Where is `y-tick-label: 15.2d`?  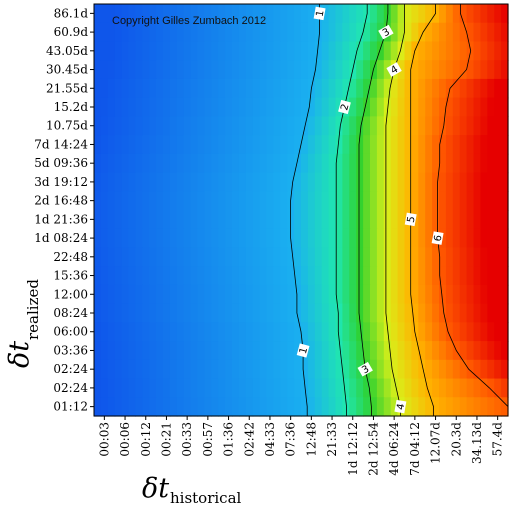
y-tick-label: 15.2d is located at coordinates (71, 107).